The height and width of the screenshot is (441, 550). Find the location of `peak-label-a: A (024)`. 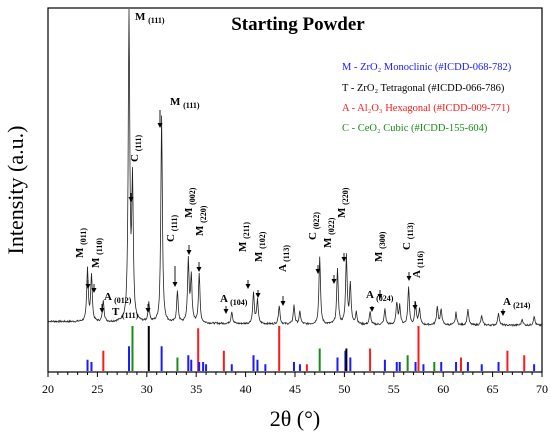

peak-label-a: A (024) is located at coordinates (380, 300).